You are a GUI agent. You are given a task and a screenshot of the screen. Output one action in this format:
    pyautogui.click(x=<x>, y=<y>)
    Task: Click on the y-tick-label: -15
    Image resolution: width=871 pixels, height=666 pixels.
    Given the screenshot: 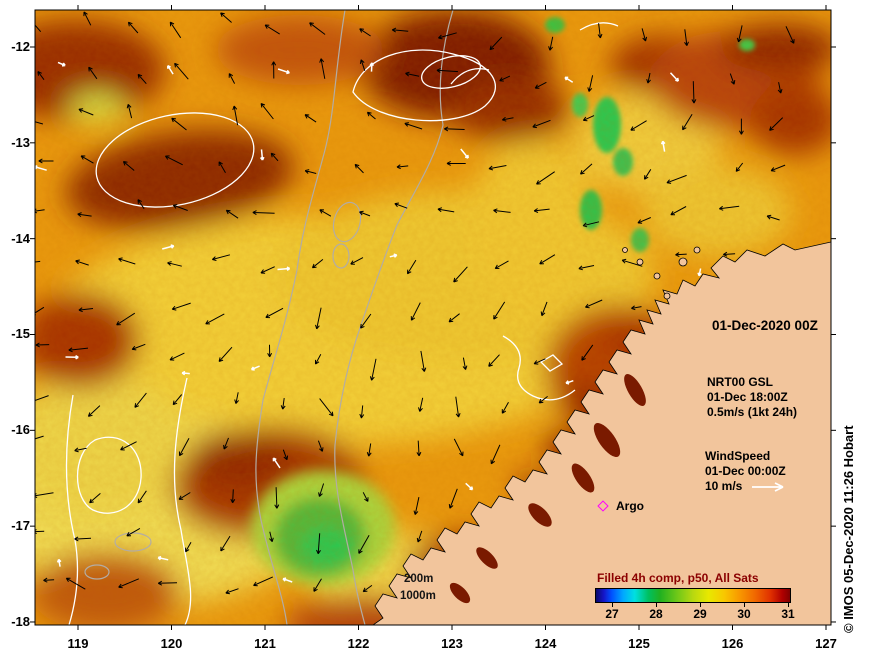 What is the action you would take?
    pyautogui.click(x=20, y=333)
    